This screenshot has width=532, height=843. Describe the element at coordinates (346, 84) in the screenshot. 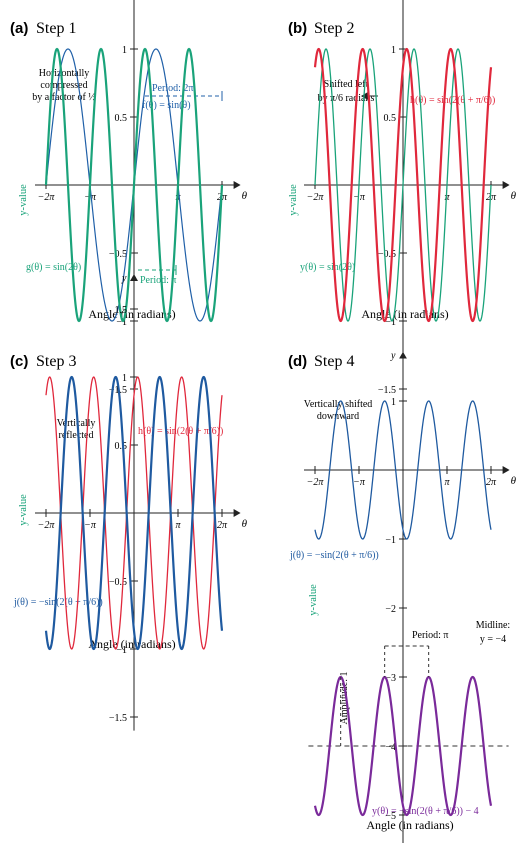

I see `panel-b-note-1: Shifted left` at that location.